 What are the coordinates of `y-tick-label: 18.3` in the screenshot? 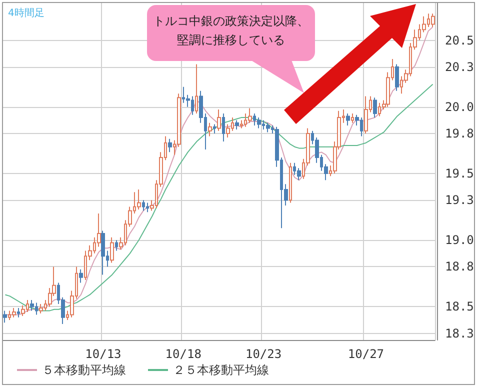 It's located at (459, 333).